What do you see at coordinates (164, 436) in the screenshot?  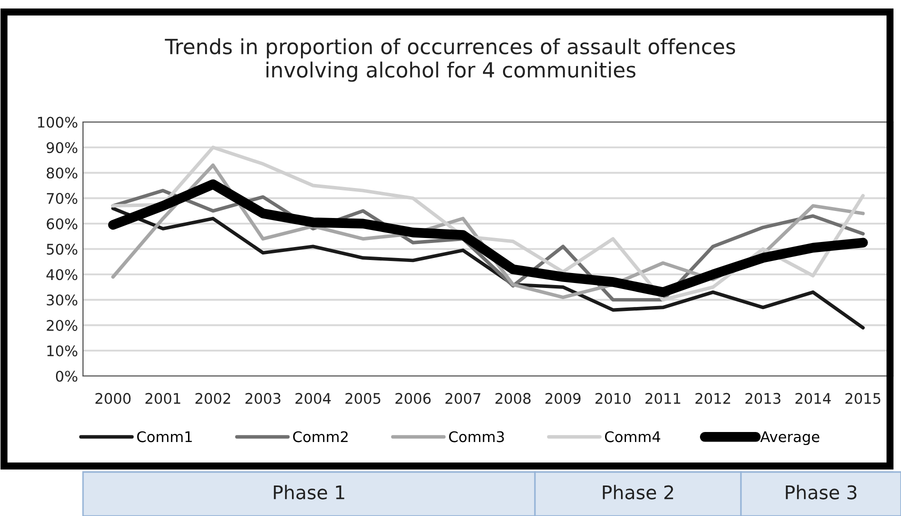 I see `legend-label: Comm1` at bounding box center [164, 436].